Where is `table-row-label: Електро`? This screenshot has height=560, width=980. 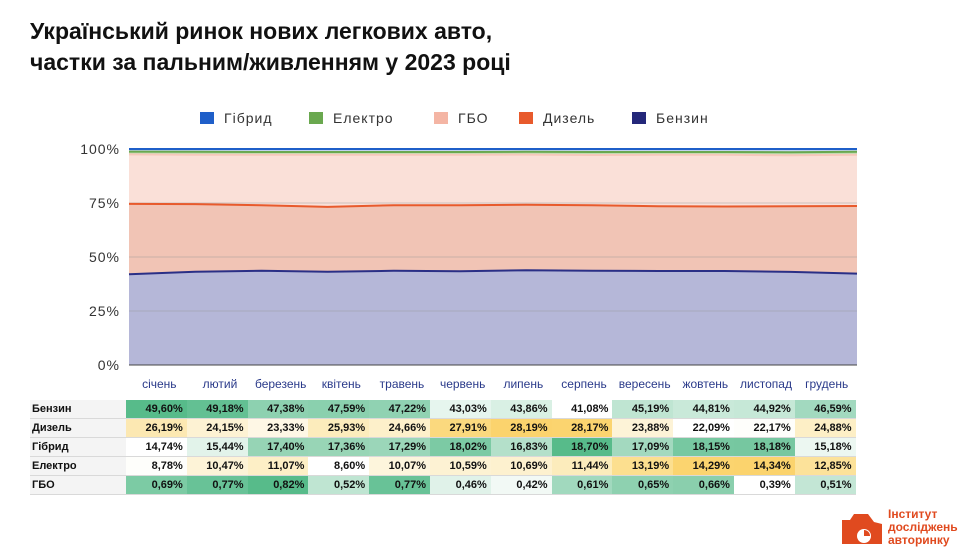
table-row-label: Електро is located at coordinates (78, 466).